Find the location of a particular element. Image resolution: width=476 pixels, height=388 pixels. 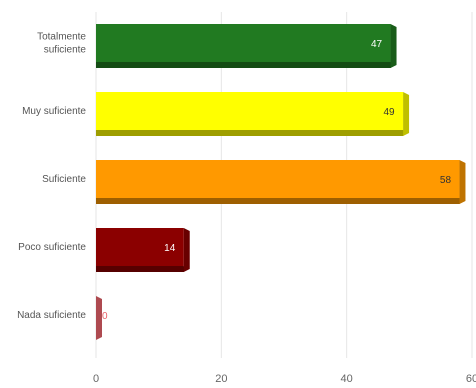

category-label: Totalmente suficiente is located at coordinates (61, 44).